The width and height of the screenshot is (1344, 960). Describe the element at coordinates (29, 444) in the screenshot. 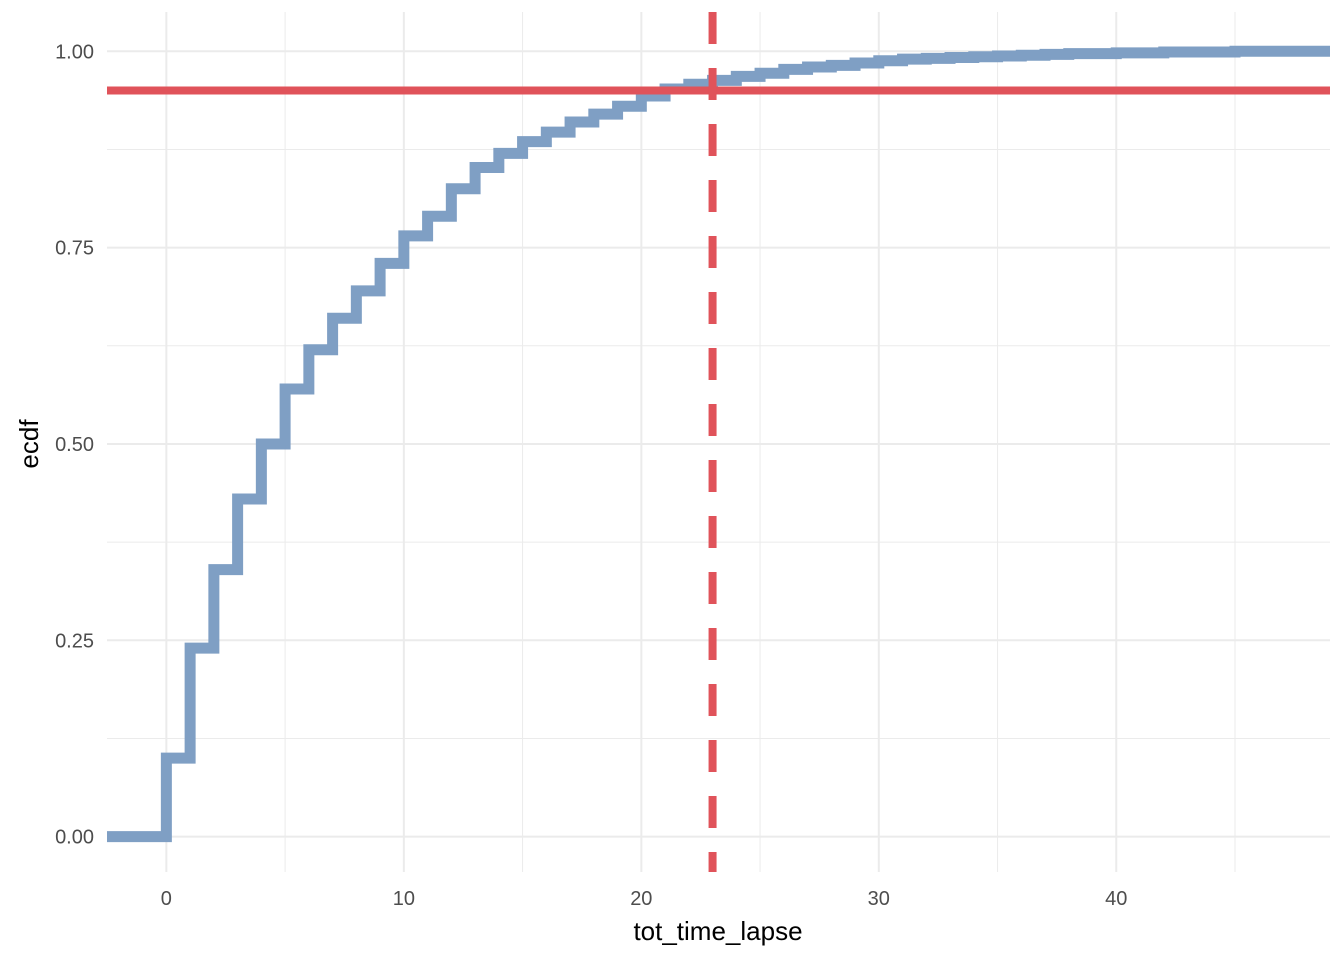

I see `y-axis-title: ecdf` at that location.